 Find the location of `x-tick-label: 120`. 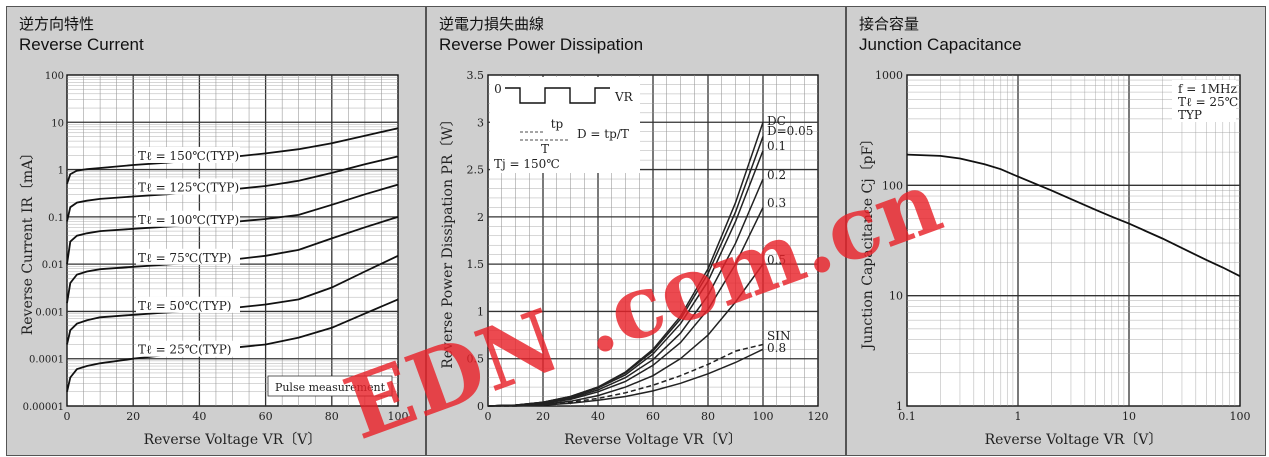

x-tick-label: 120 is located at coordinates (818, 416).